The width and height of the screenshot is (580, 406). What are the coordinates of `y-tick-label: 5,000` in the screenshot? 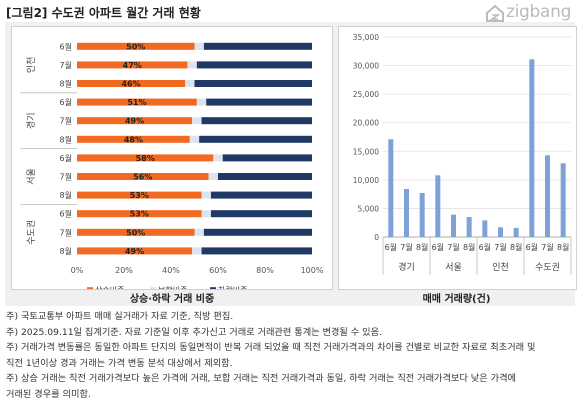 It's located at (369, 208).